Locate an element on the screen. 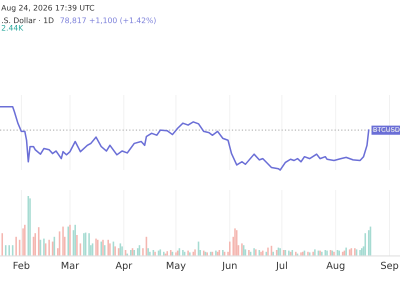  x-tick-label: May is located at coordinates (176, 266).